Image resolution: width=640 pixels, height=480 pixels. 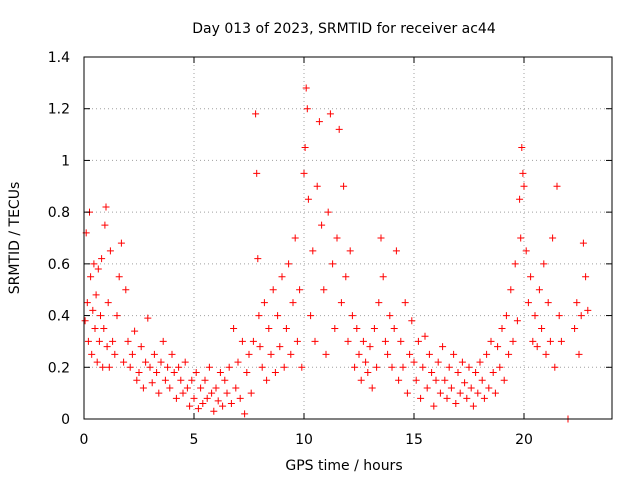 I want to click on y-tick-label: 1, so click(x=65, y=161).